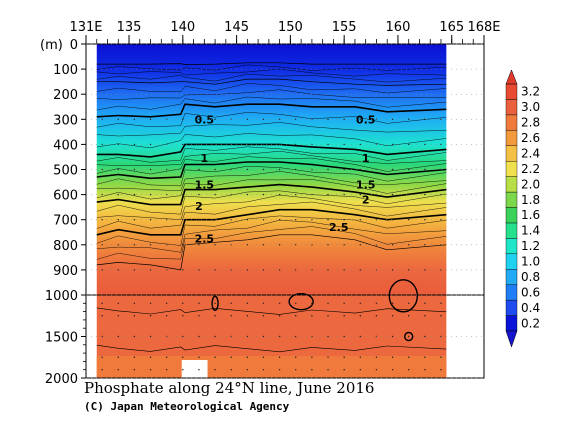 The width and height of the screenshot is (570, 423). What do you see at coordinates (65, 221) in the screenshot?
I see `y-tick-label: 700` at bounding box center [65, 221].